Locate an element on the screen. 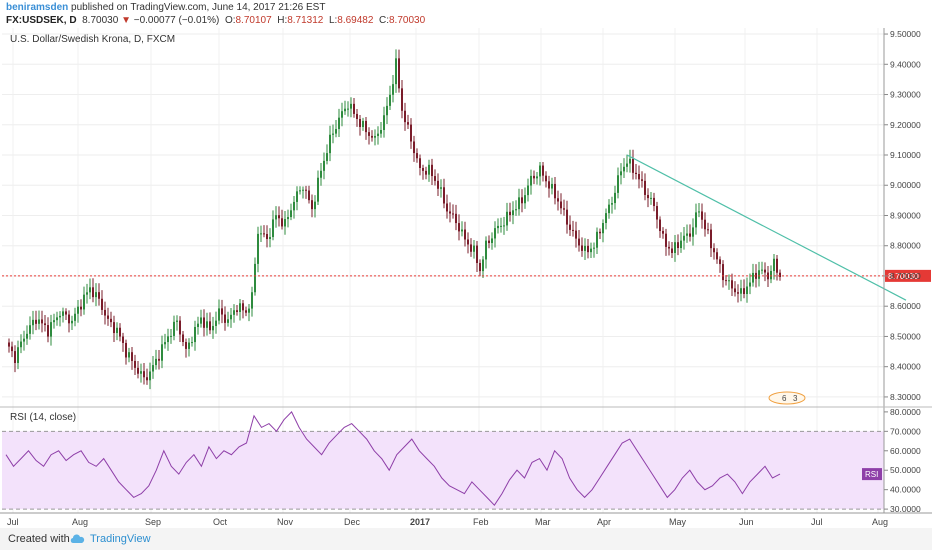 The height and width of the screenshot is (550, 932). author-link: beniramsden is located at coordinates (37, 7).